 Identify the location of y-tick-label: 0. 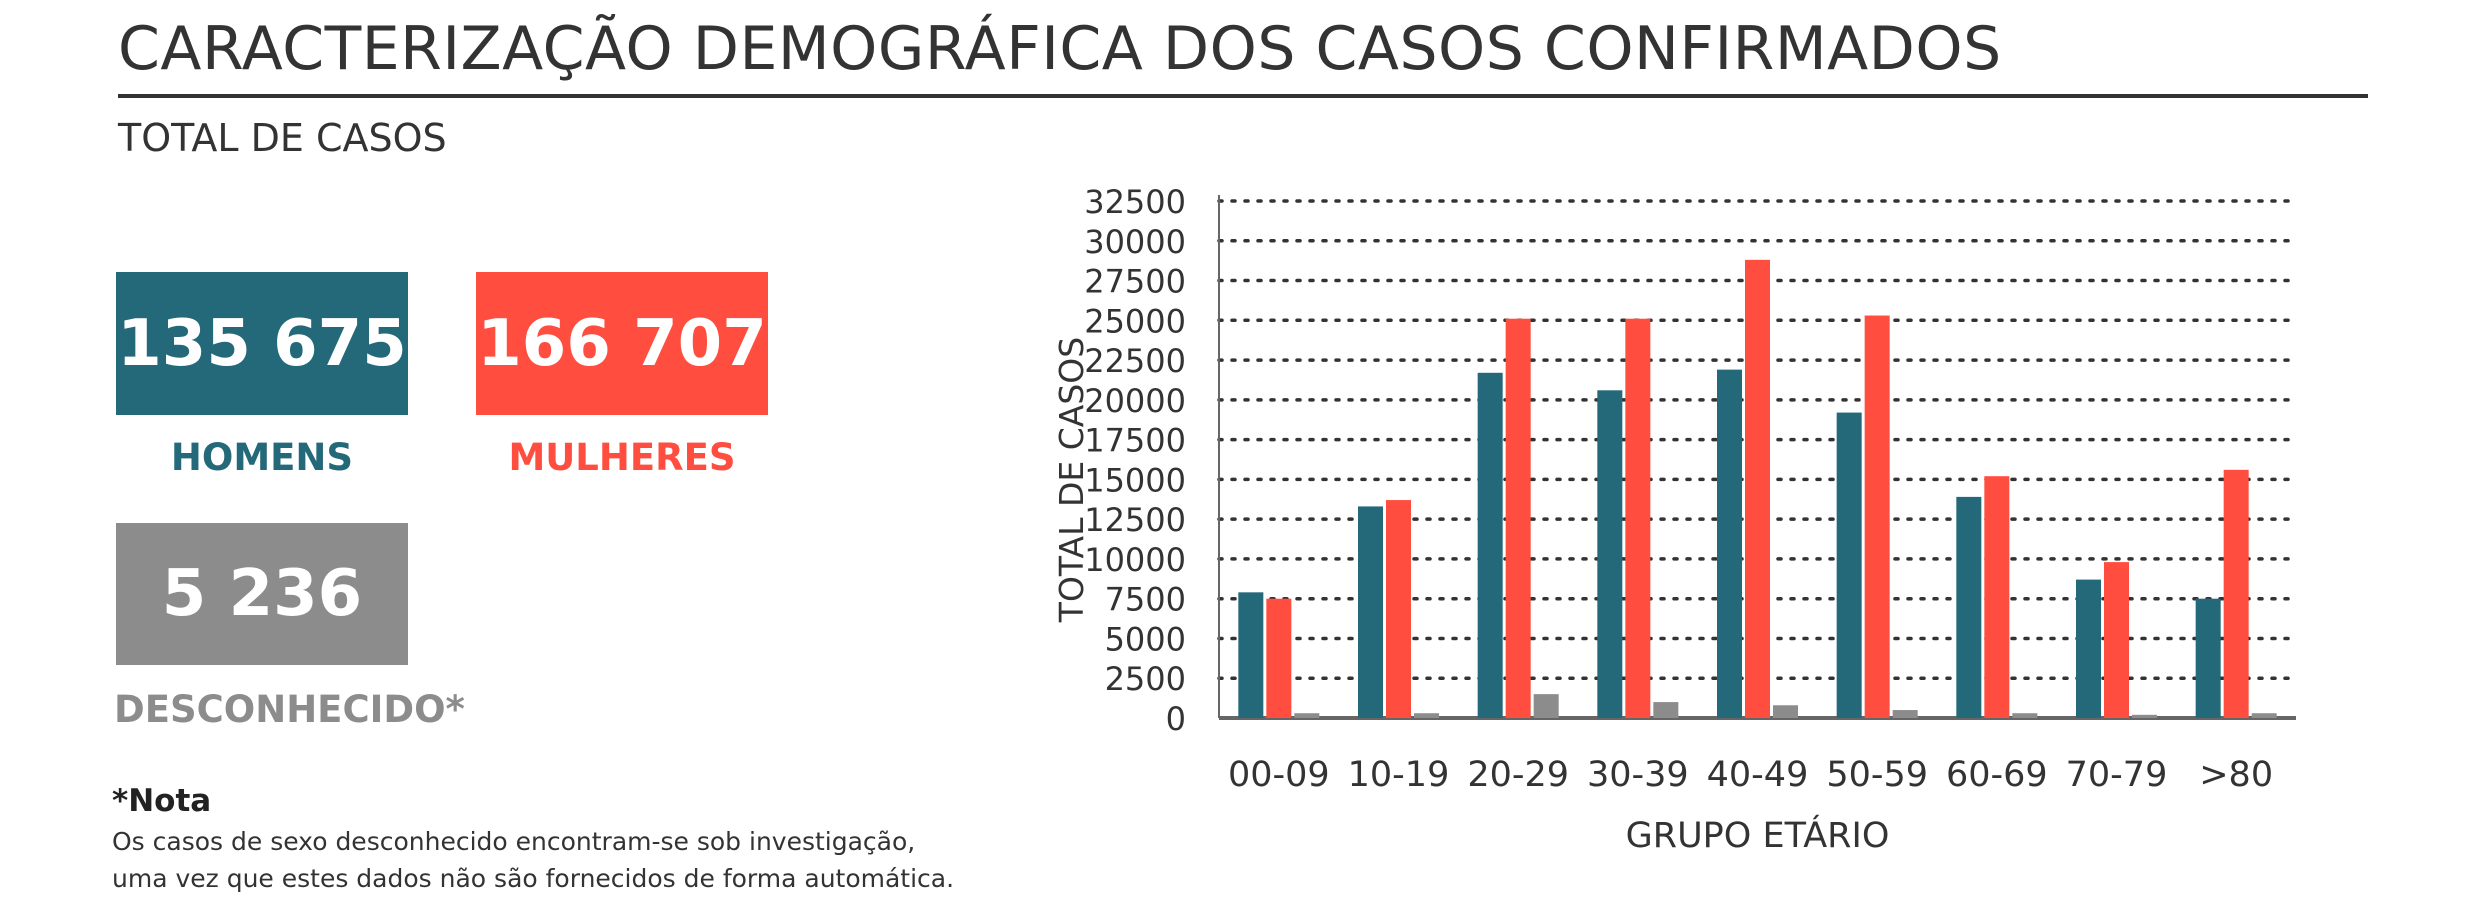
(1176, 719).